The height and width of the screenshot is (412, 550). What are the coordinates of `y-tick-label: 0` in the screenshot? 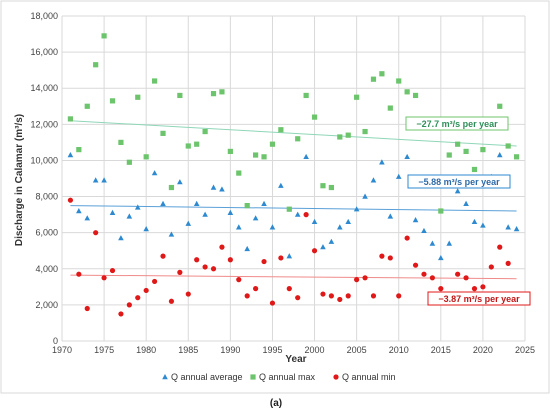 It's located at (55, 341).